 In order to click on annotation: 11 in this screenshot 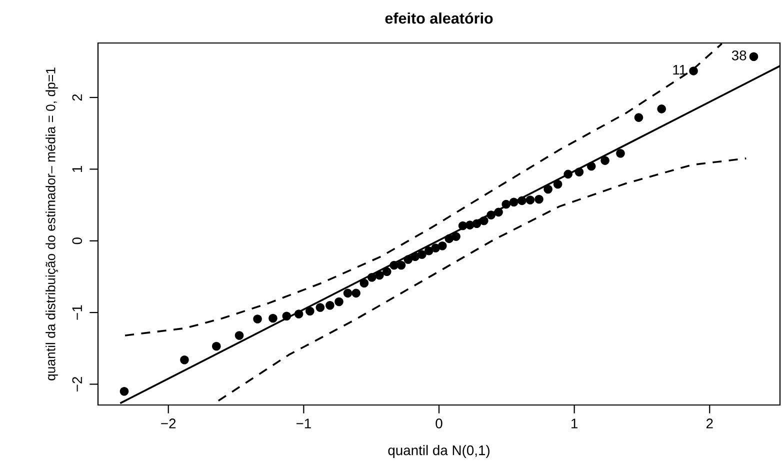, I will do `click(679, 69)`.